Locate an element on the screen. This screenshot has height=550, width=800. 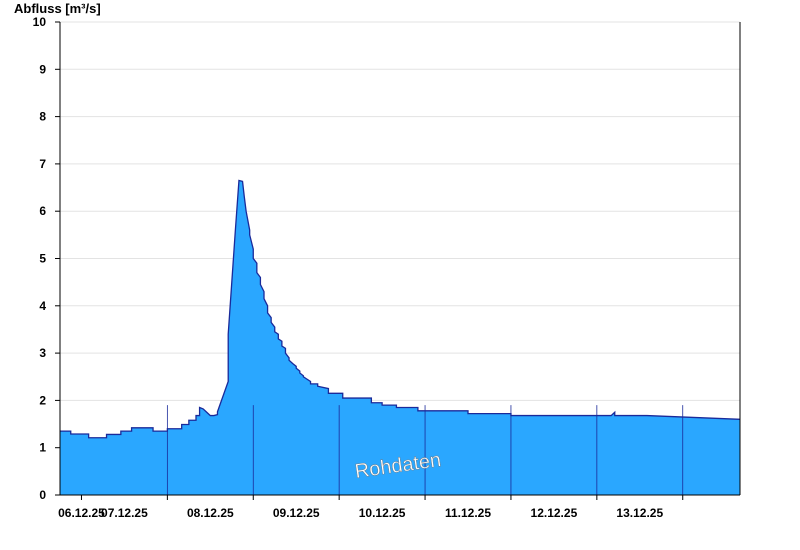
y-tick-label: 5 is located at coordinates (42, 259).